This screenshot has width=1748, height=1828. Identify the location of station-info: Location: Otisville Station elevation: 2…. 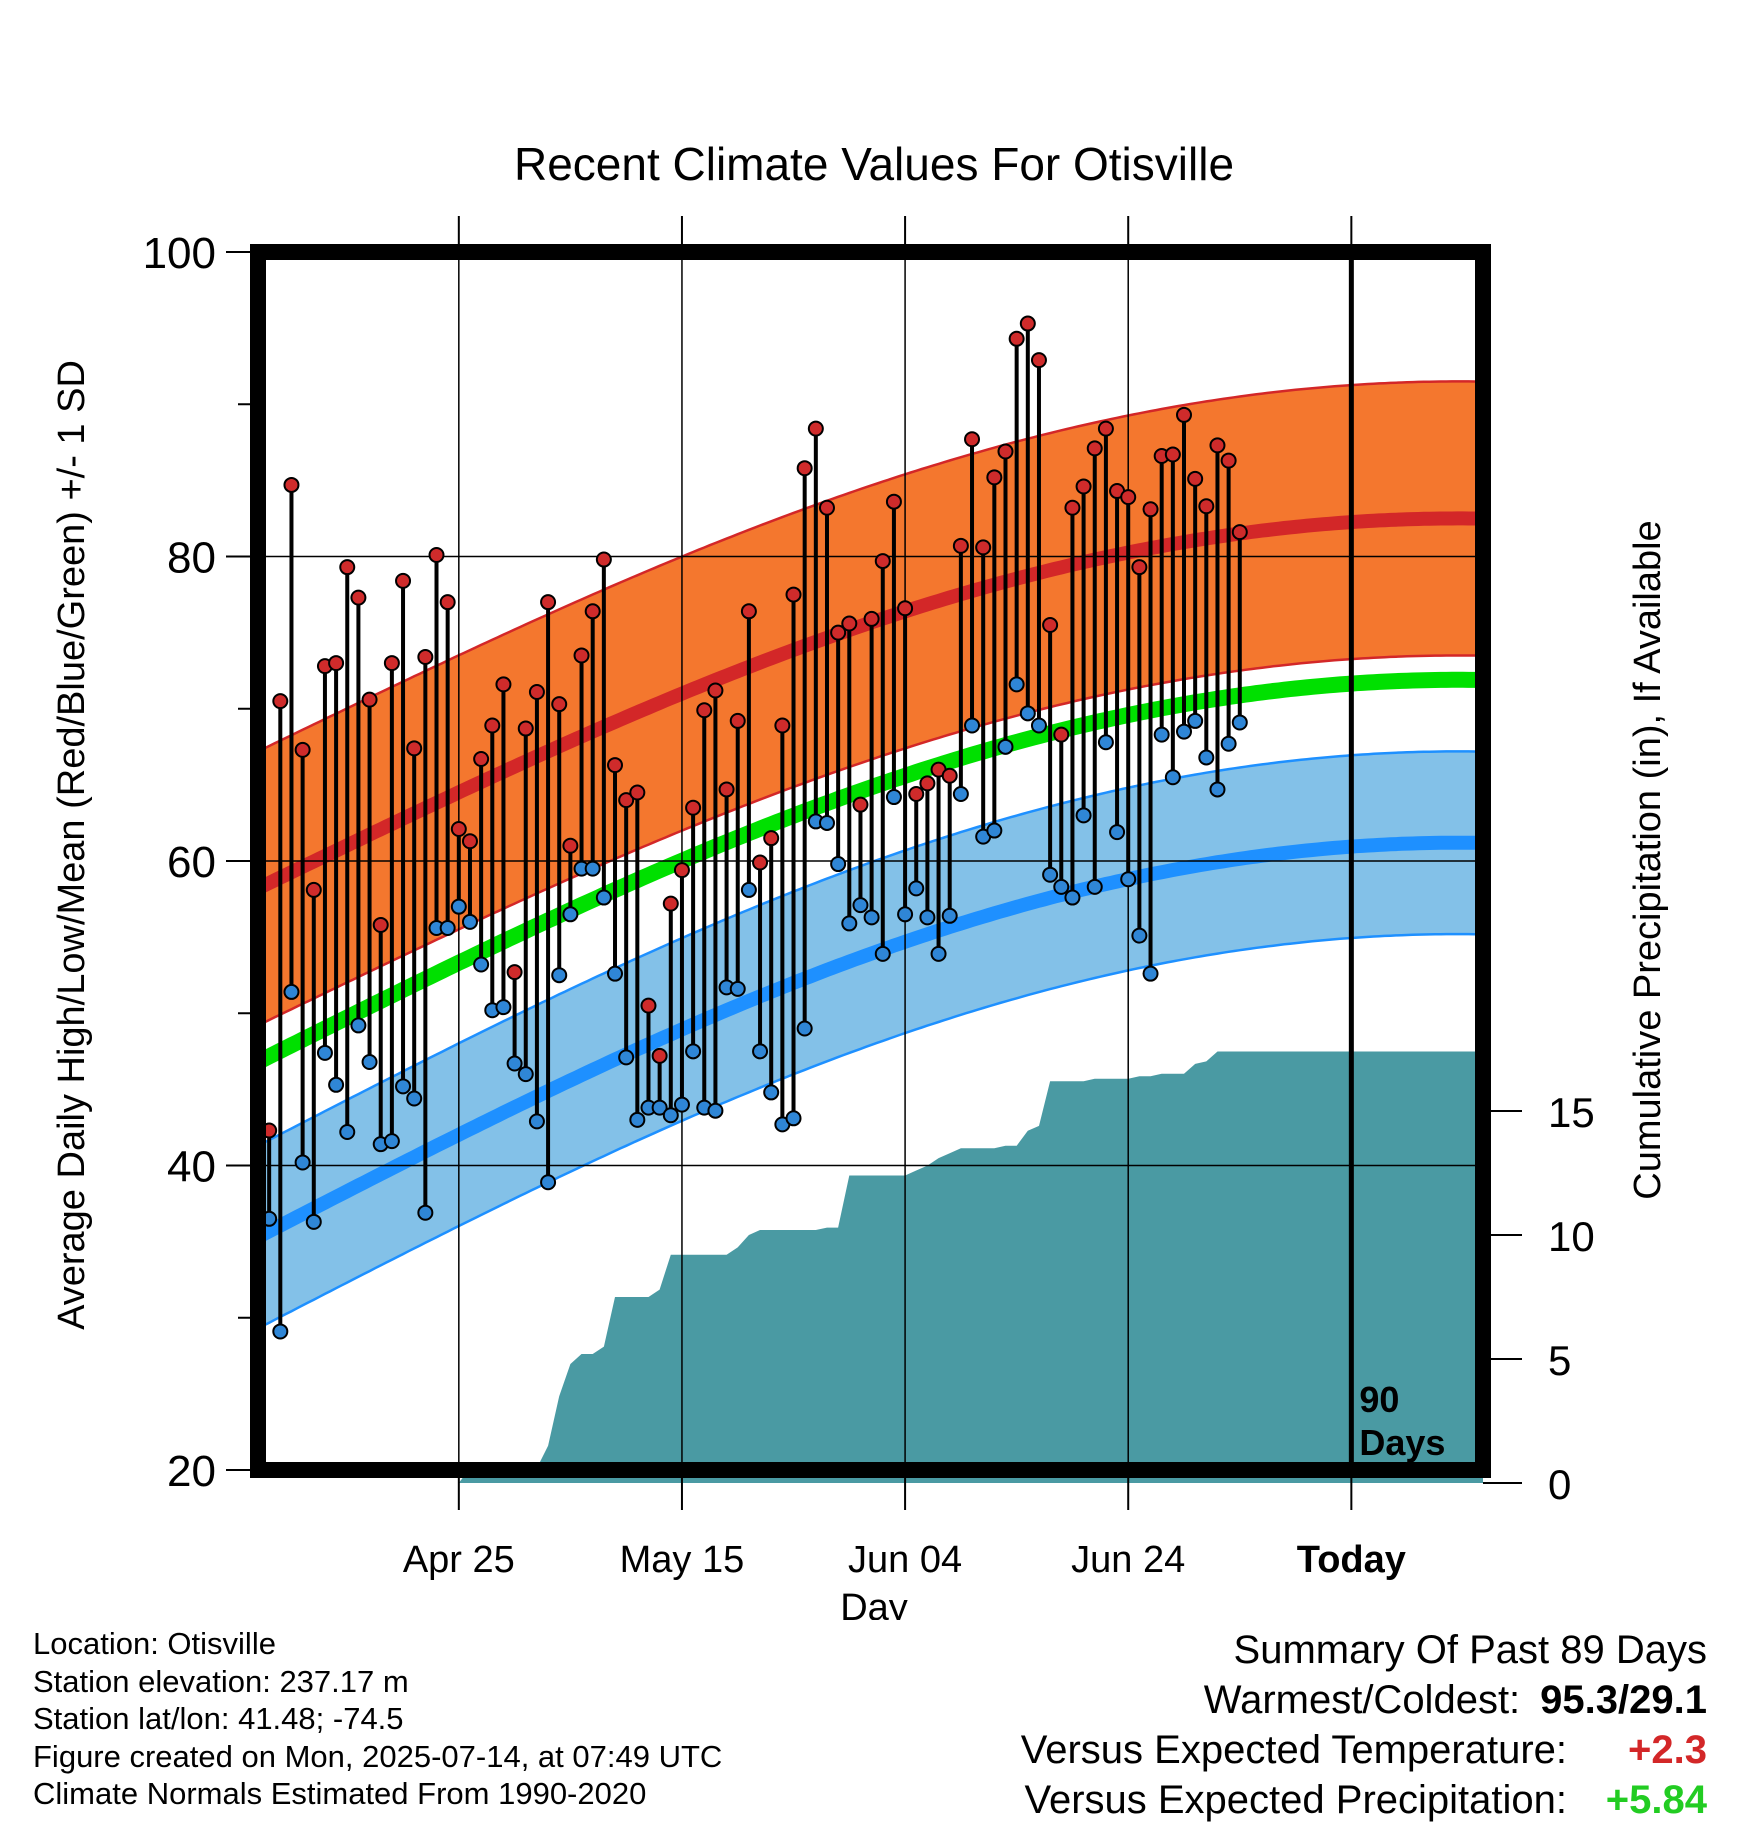
(377, 1719).